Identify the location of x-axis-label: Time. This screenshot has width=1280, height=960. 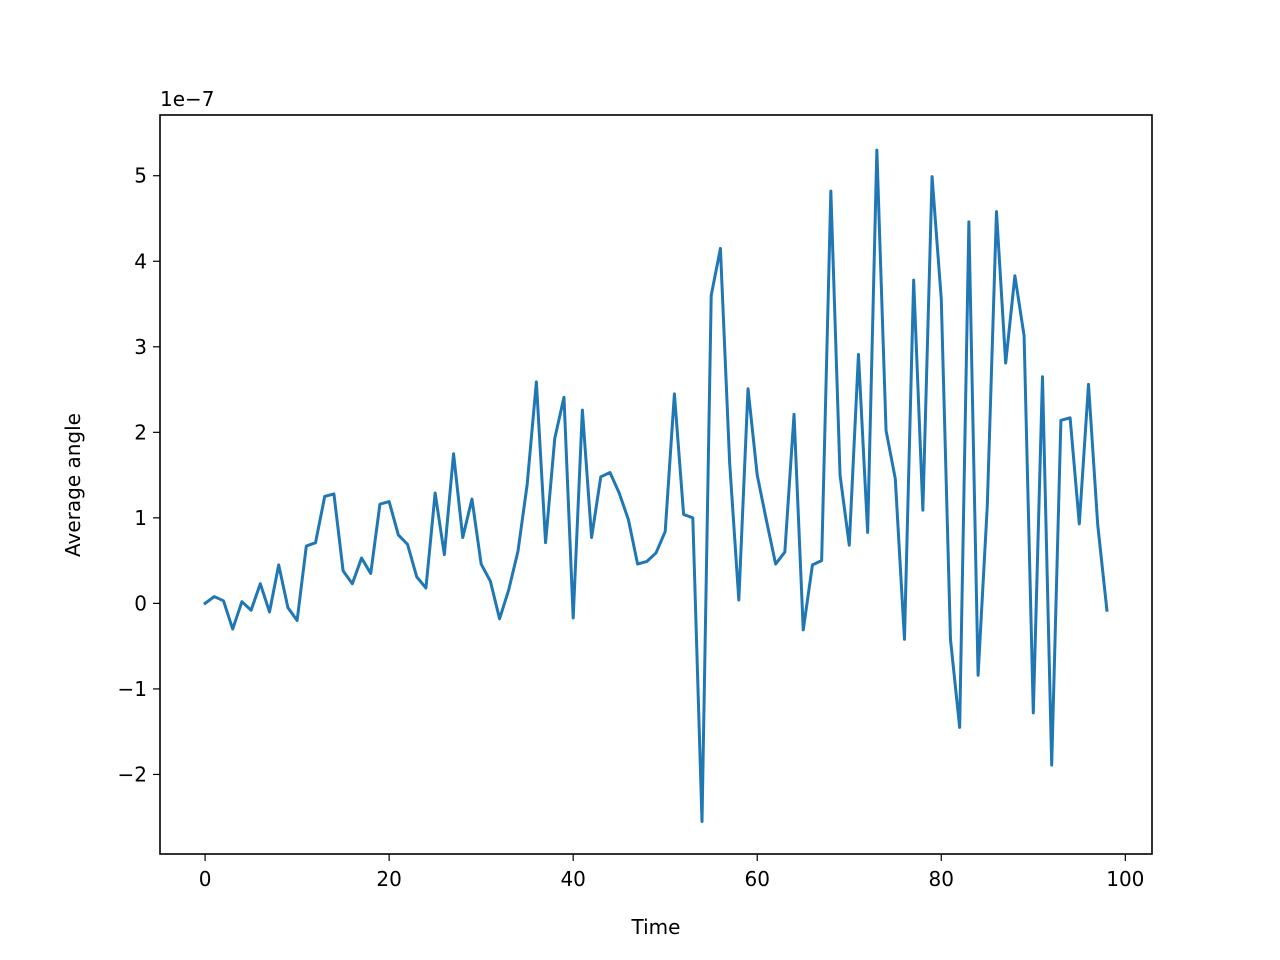
(656, 927).